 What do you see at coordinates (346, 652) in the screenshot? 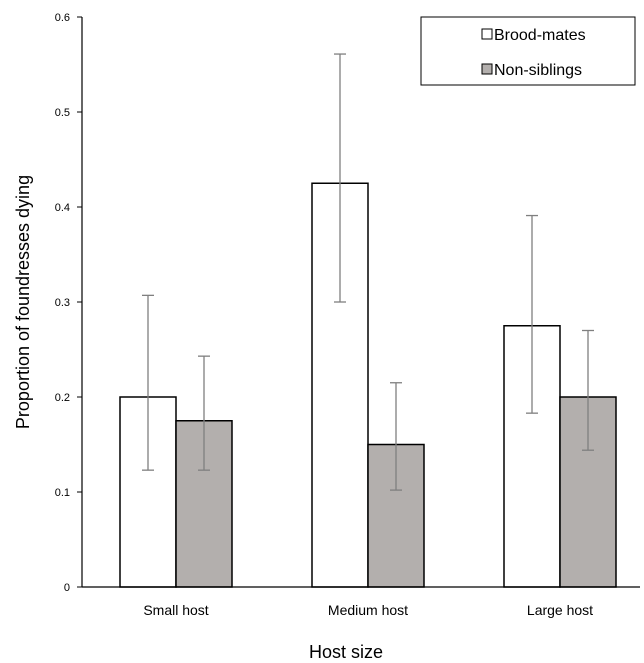
I see `x-axis-title: Host size` at bounding box center [346, 652].